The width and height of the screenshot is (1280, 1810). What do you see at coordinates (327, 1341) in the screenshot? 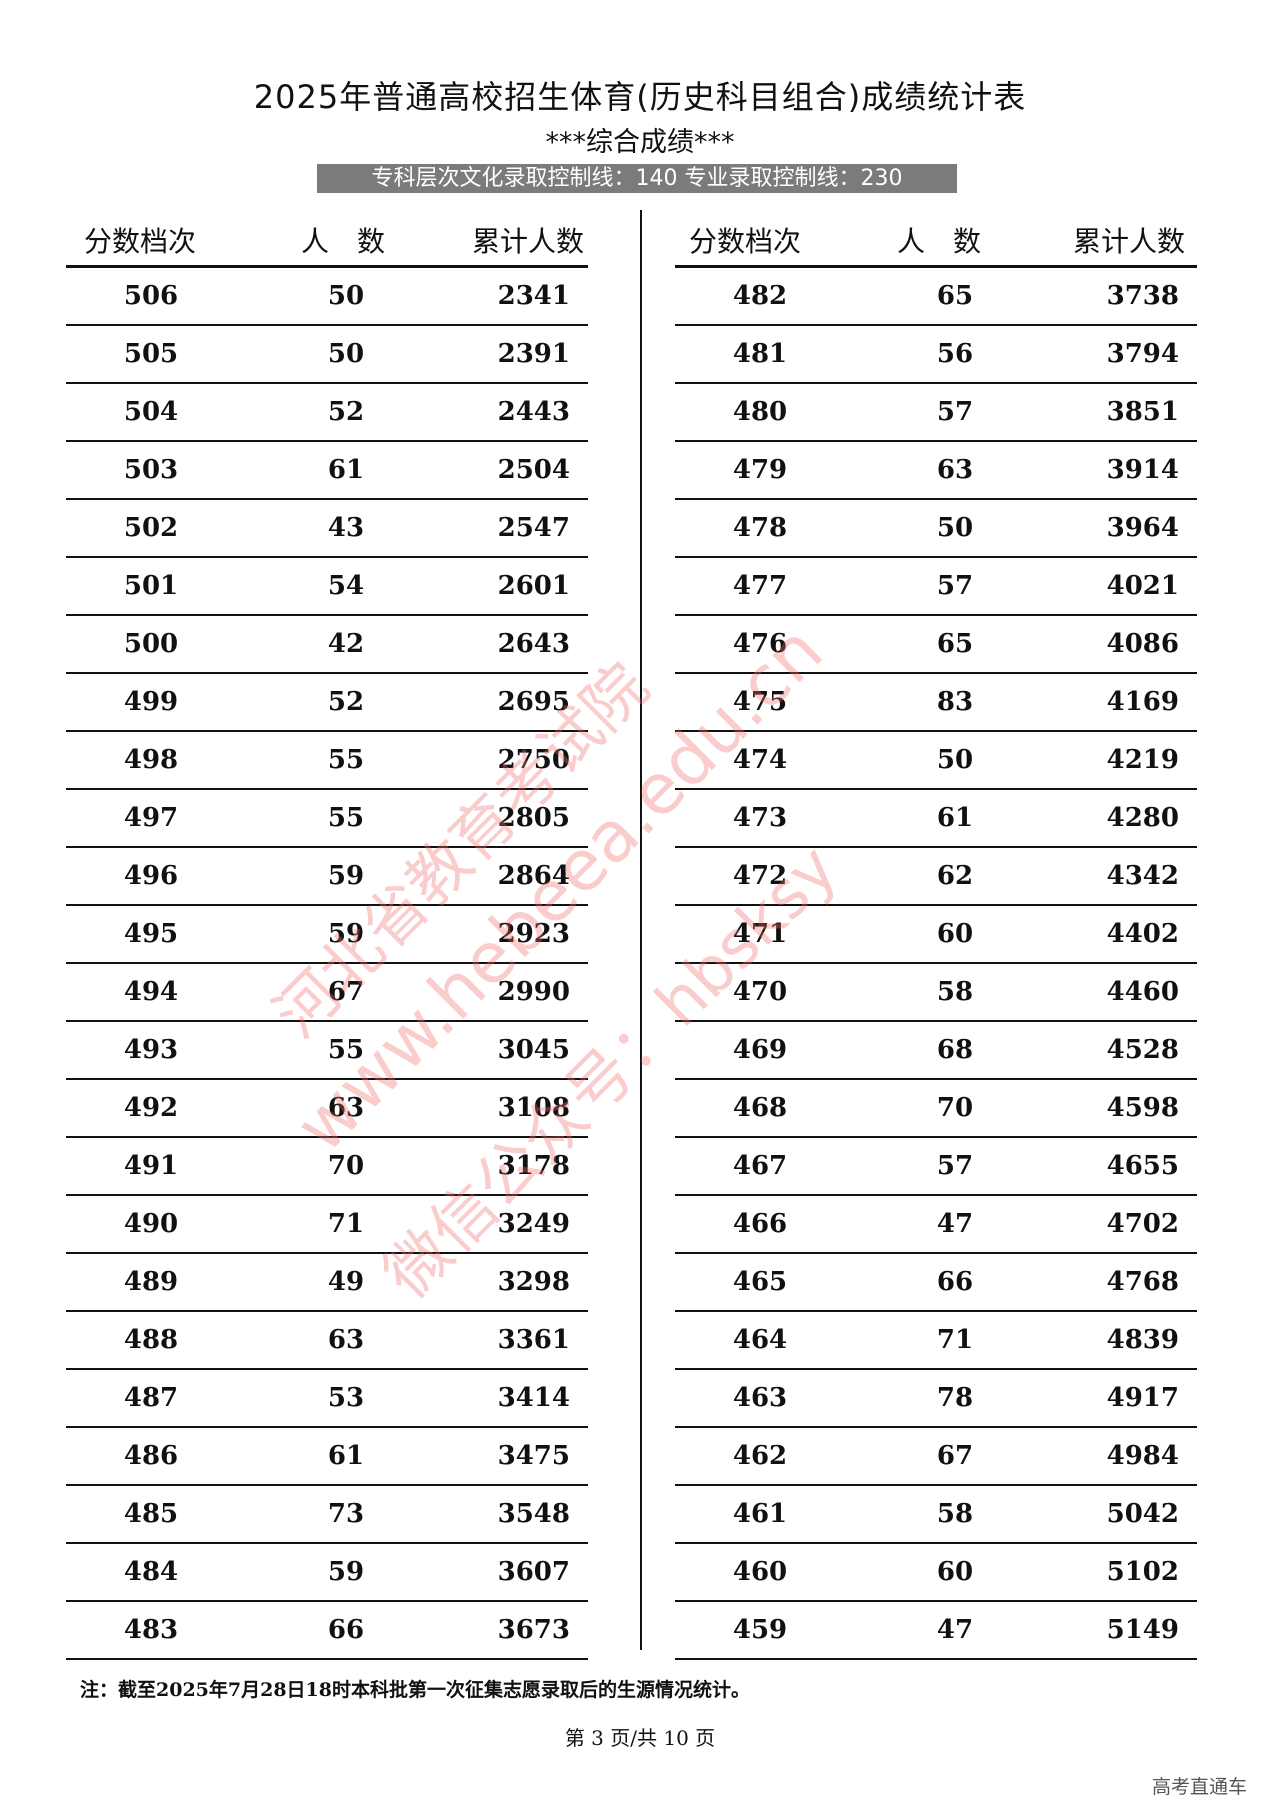
I see `table-row: 488 63 3361` at bounding box center [327, 1341].